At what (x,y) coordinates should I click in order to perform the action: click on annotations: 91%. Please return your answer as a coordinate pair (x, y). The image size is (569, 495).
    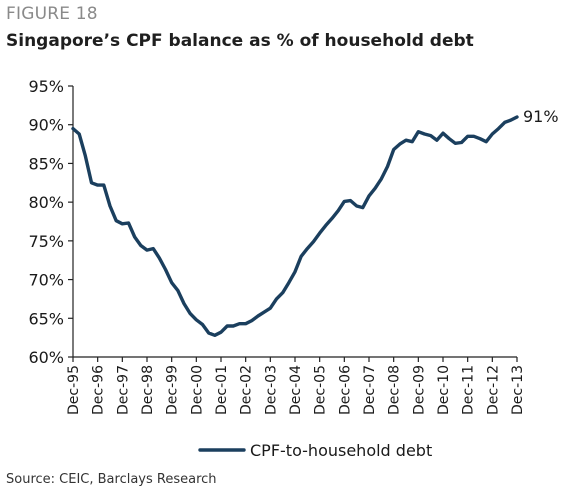
    Looking at the image, I should click on (541, 116).